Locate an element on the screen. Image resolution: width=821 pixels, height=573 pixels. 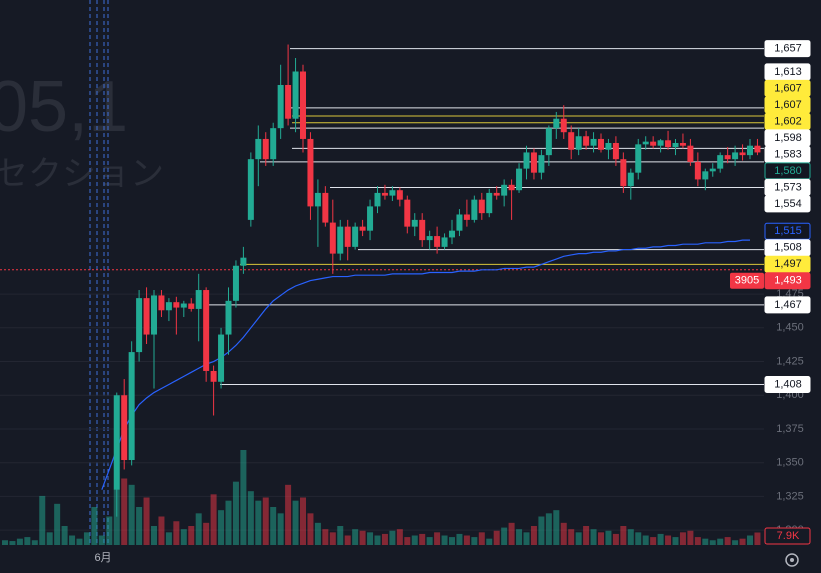
price-label: 1,408 is located at coordinates (788, 384).